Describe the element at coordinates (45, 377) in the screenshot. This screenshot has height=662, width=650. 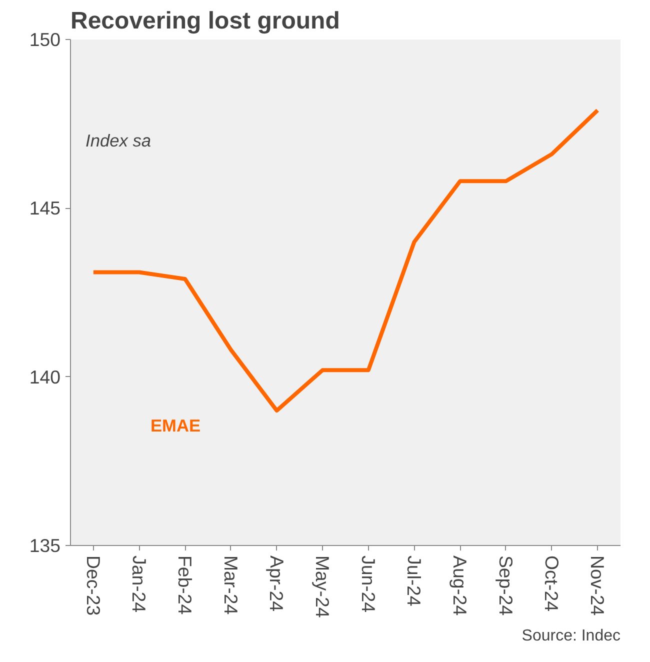
I see `y-tick-label: 140` at that location.